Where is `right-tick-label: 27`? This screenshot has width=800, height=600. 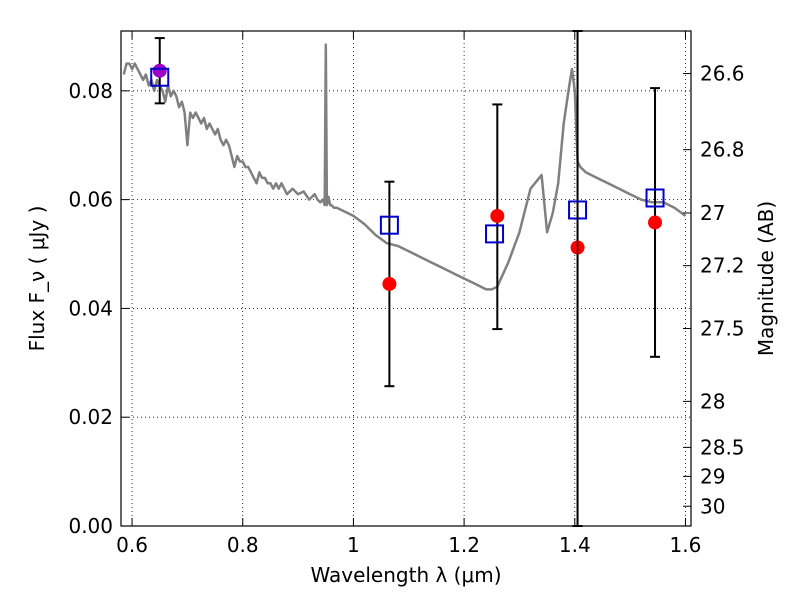
right-tick-label: 27 is located at coordinates (712, 213).